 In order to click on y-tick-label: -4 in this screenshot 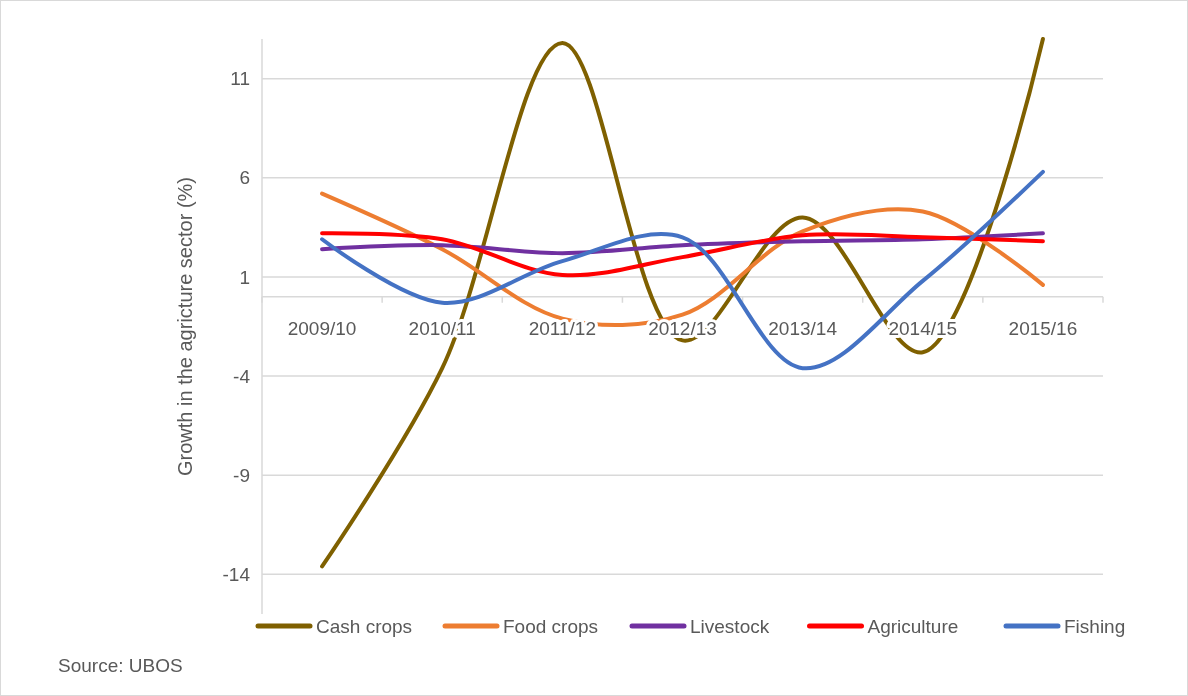, I will do `click(242, 376)`.